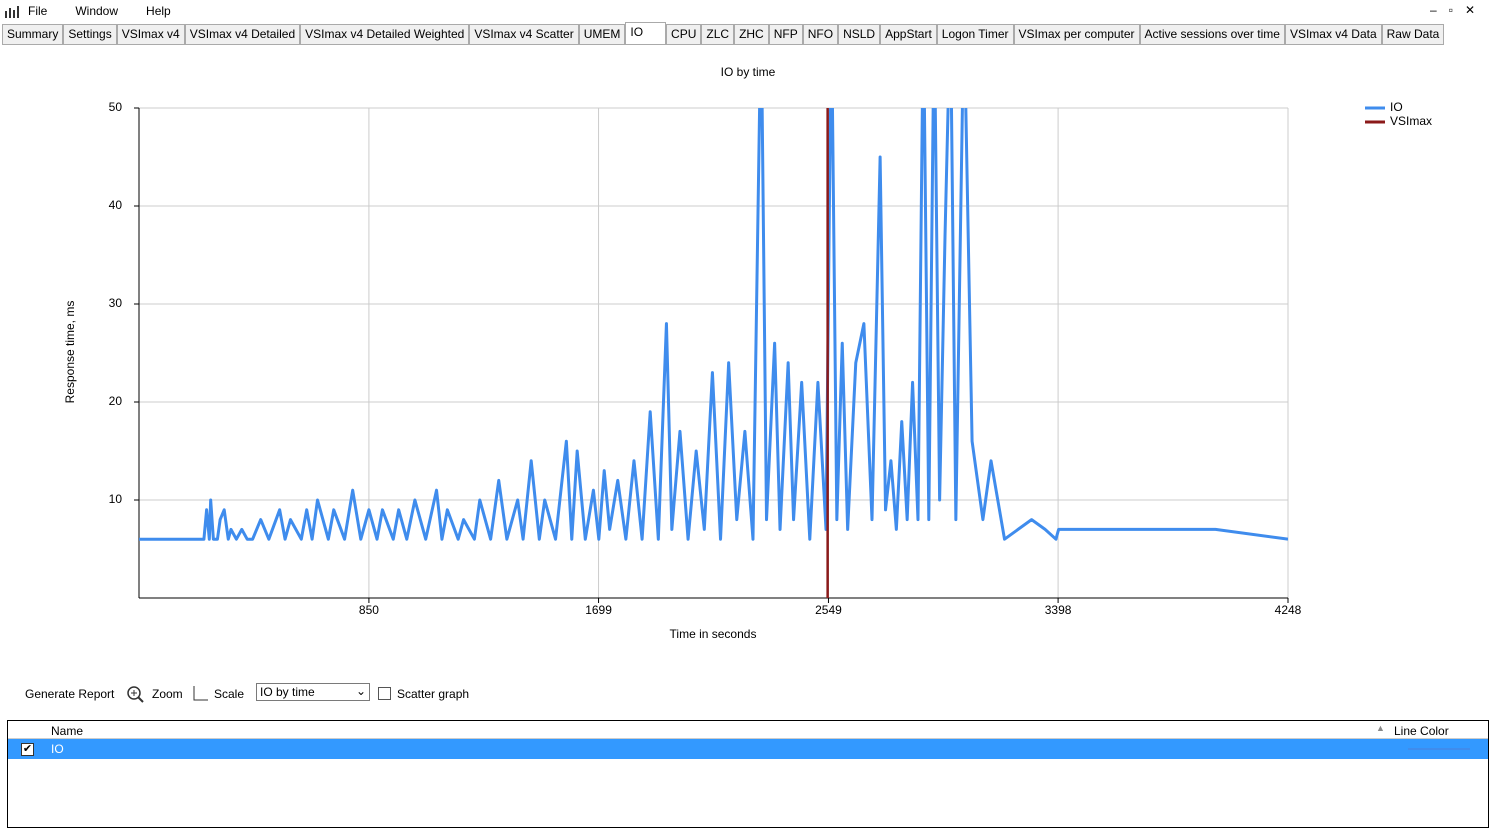 The width and height of the screenshot is (1499, 831). What do you see at coordinates (748, 774) in the screenshot?
I see `series-grid: Name ▲ Line Color ✔ IO` at bounding box center [748, 774].